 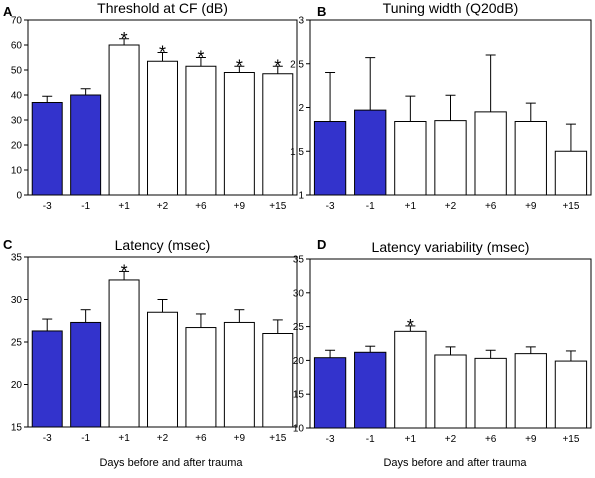 What do you see at coordinates (297, 64) in the screenshot?
I see `y-tick-label: 2,5` at bounding box center [297, 64].